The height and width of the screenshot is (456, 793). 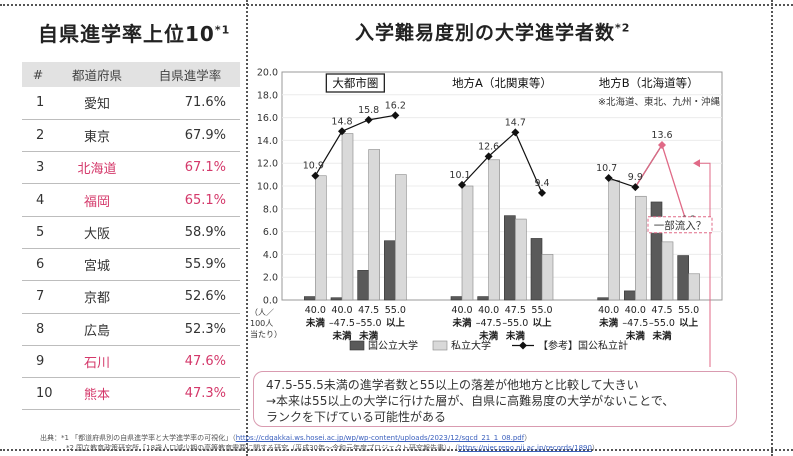 I want to click on group-label: 地方A（北関東等）, so click(x=502, y=83).